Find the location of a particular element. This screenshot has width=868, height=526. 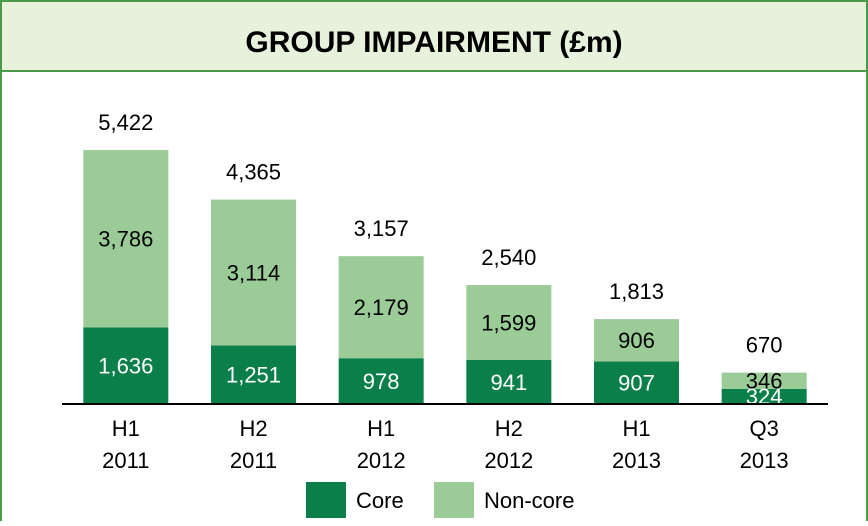

x-tick-label: H2 2012 is located at coordinates (508, 444).